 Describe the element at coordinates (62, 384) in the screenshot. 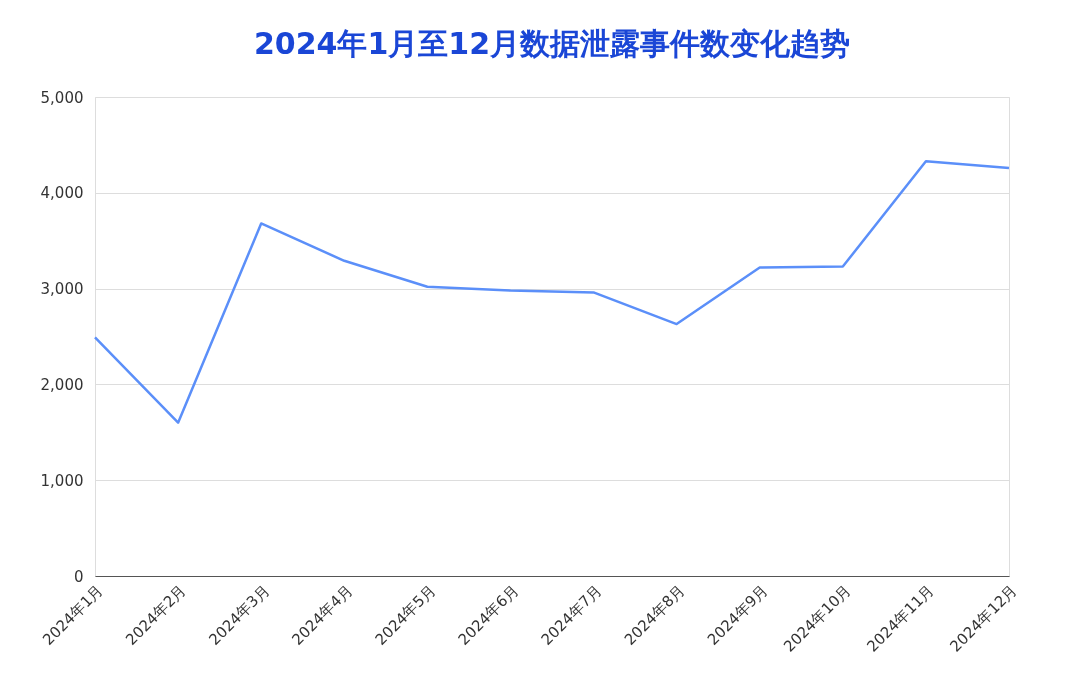

I see `y-tick-label: 2,000` at that location.